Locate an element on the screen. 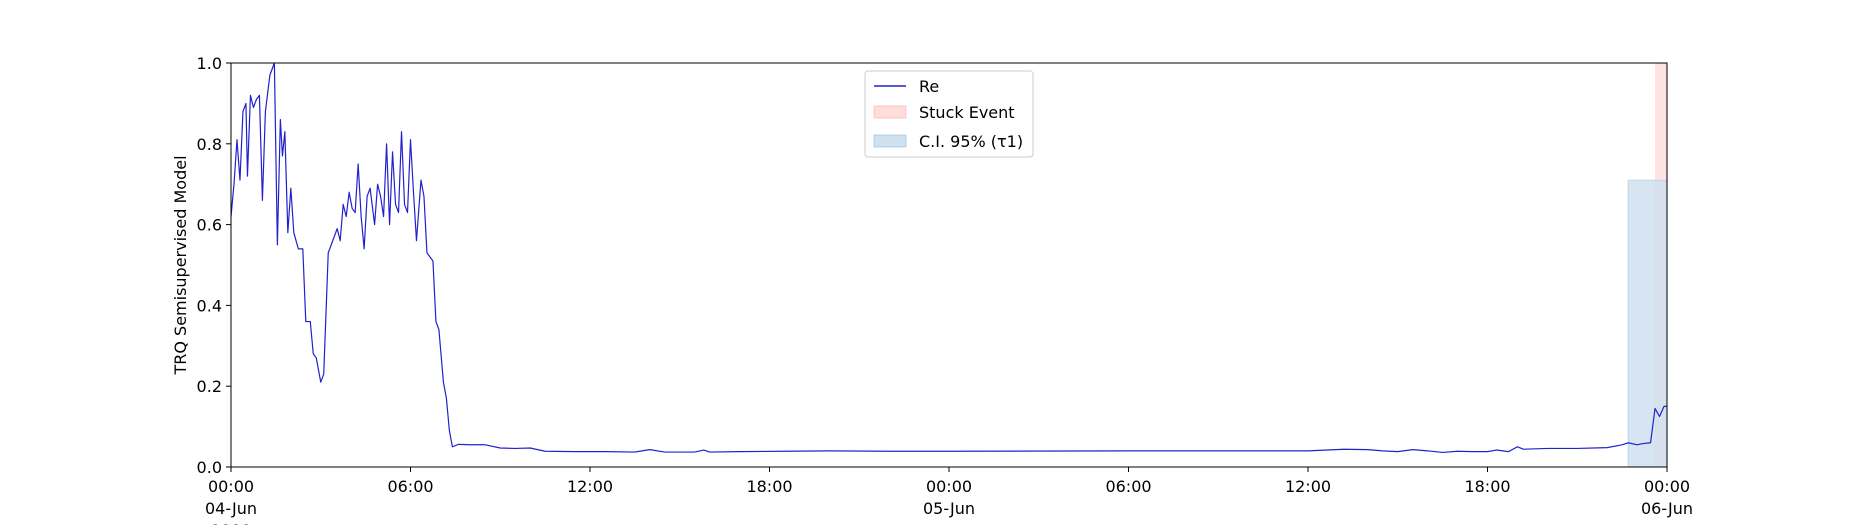 Image resolution: width=1850 pixels, height=530 pixels. ci-band is located at coordinates (1647, 323).